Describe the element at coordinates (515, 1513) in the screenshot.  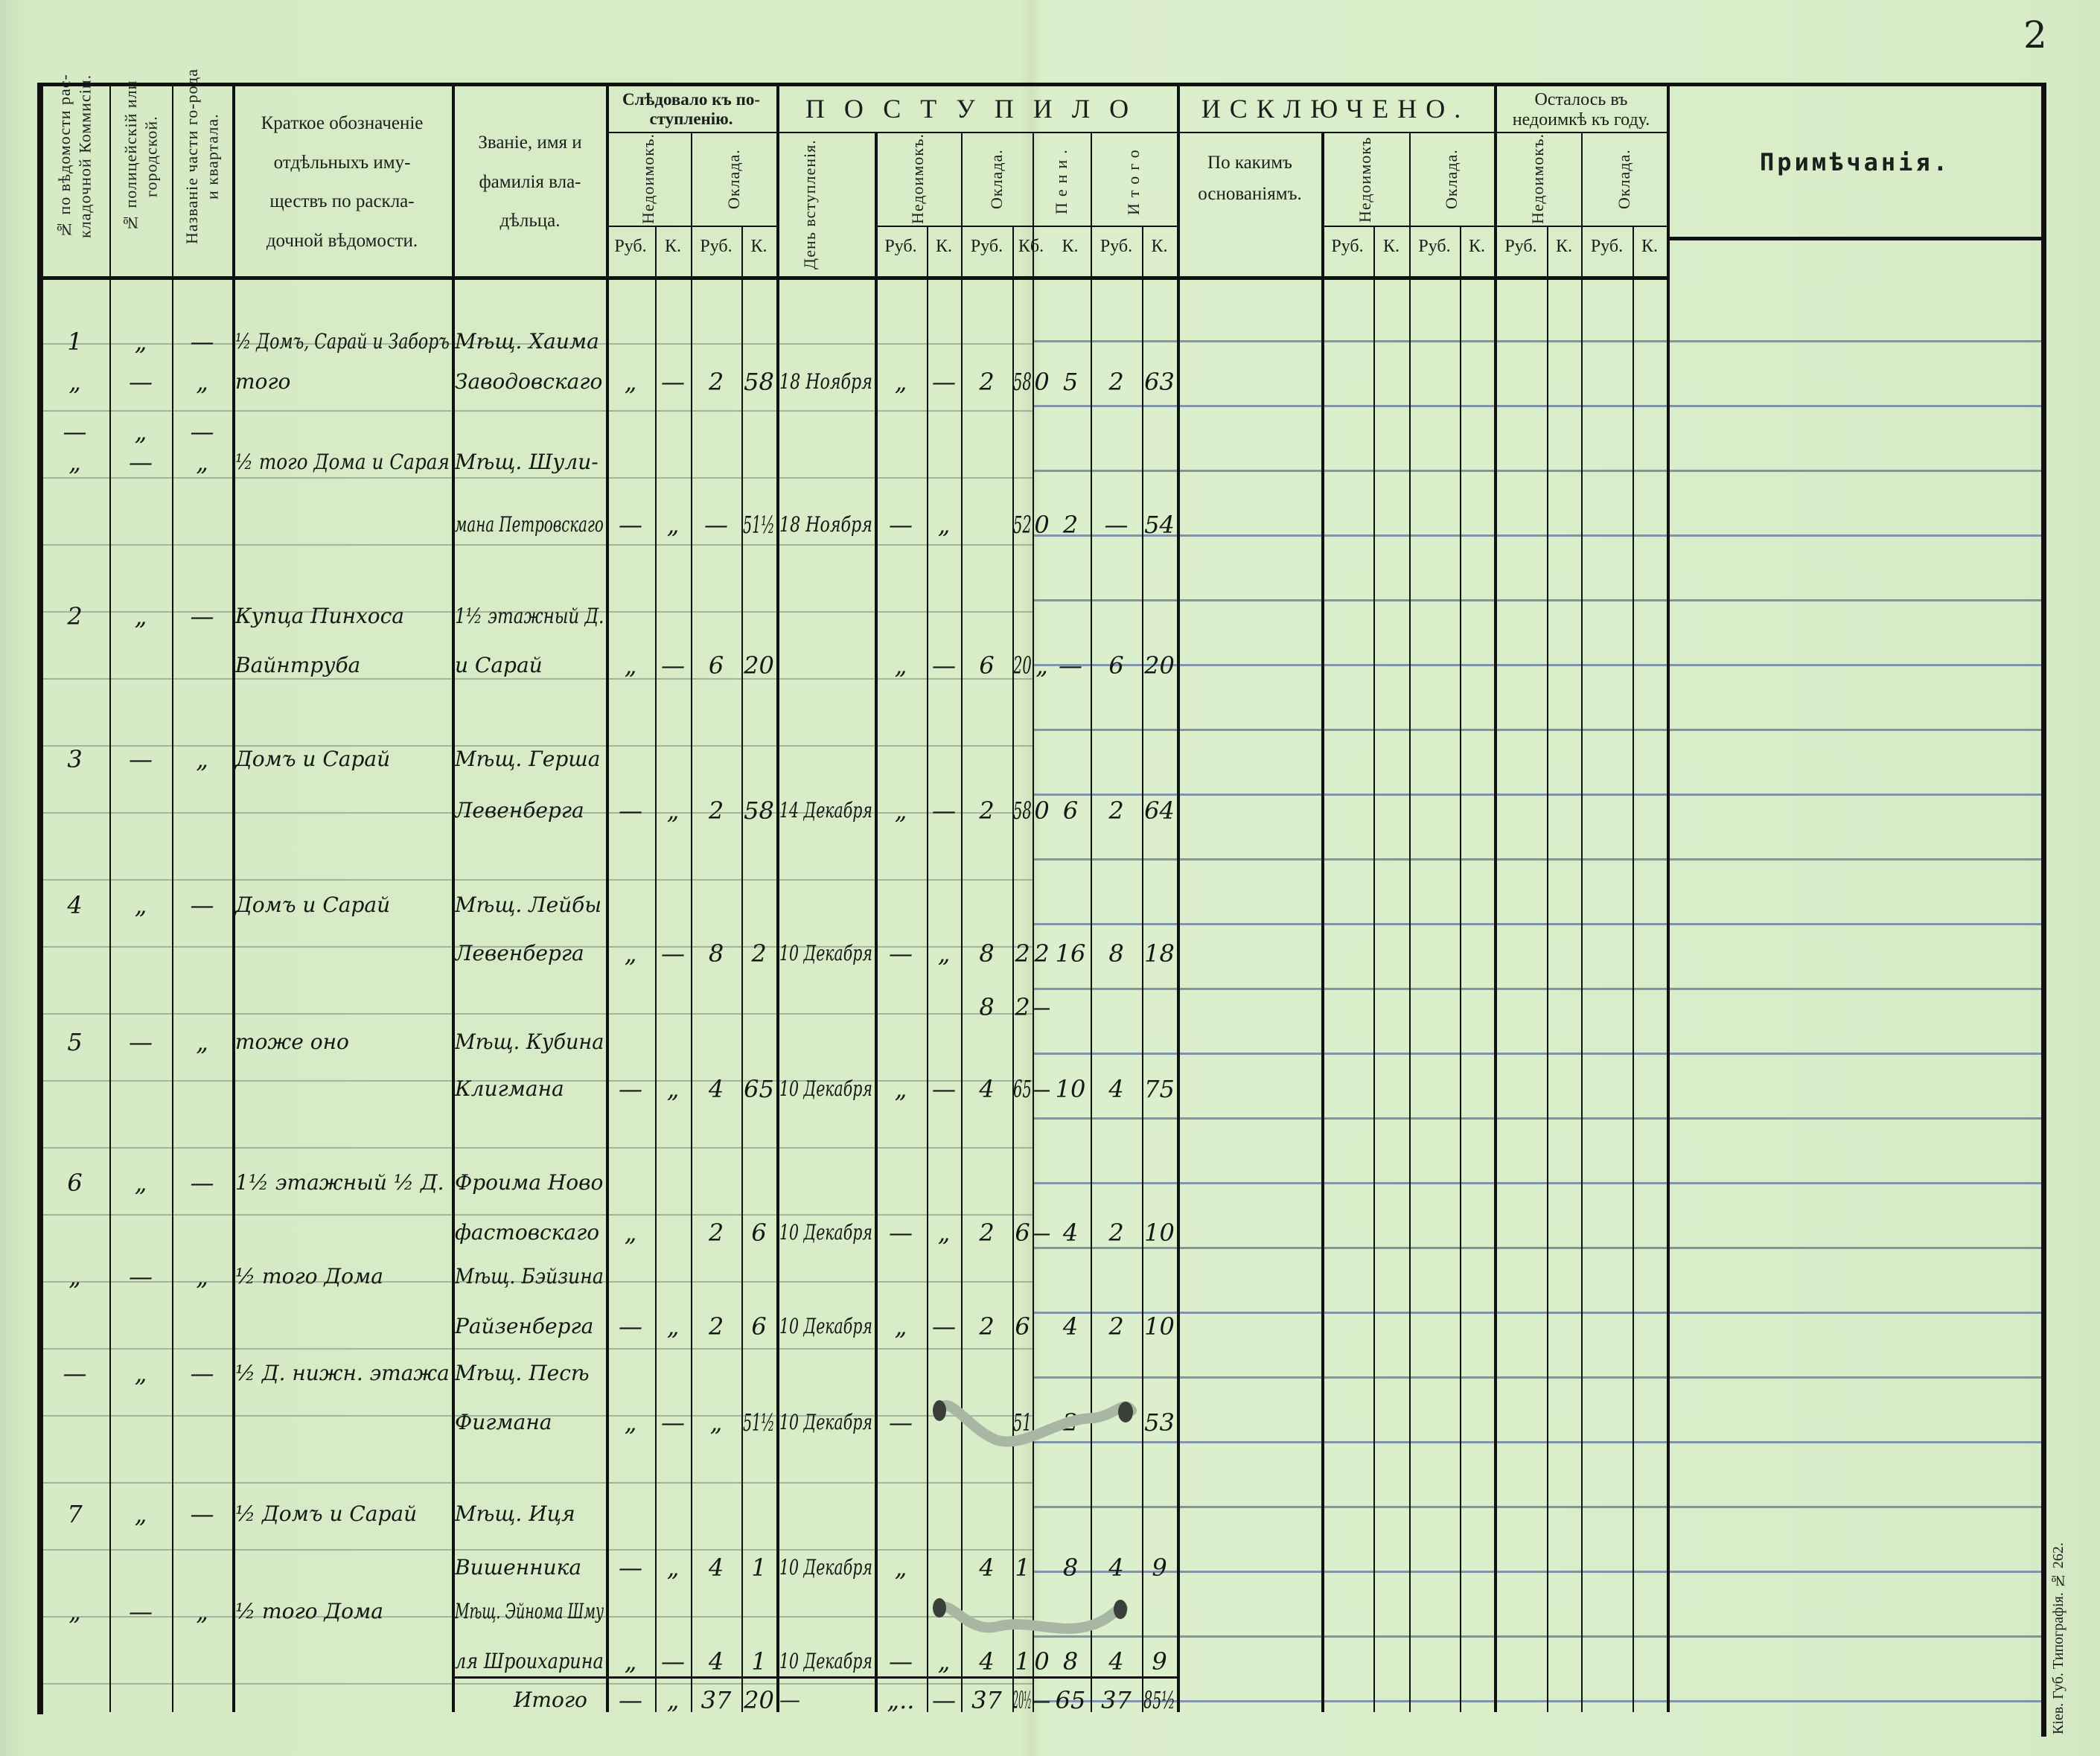
I see `cell-owner: Мѣщ. Иця` at that location.